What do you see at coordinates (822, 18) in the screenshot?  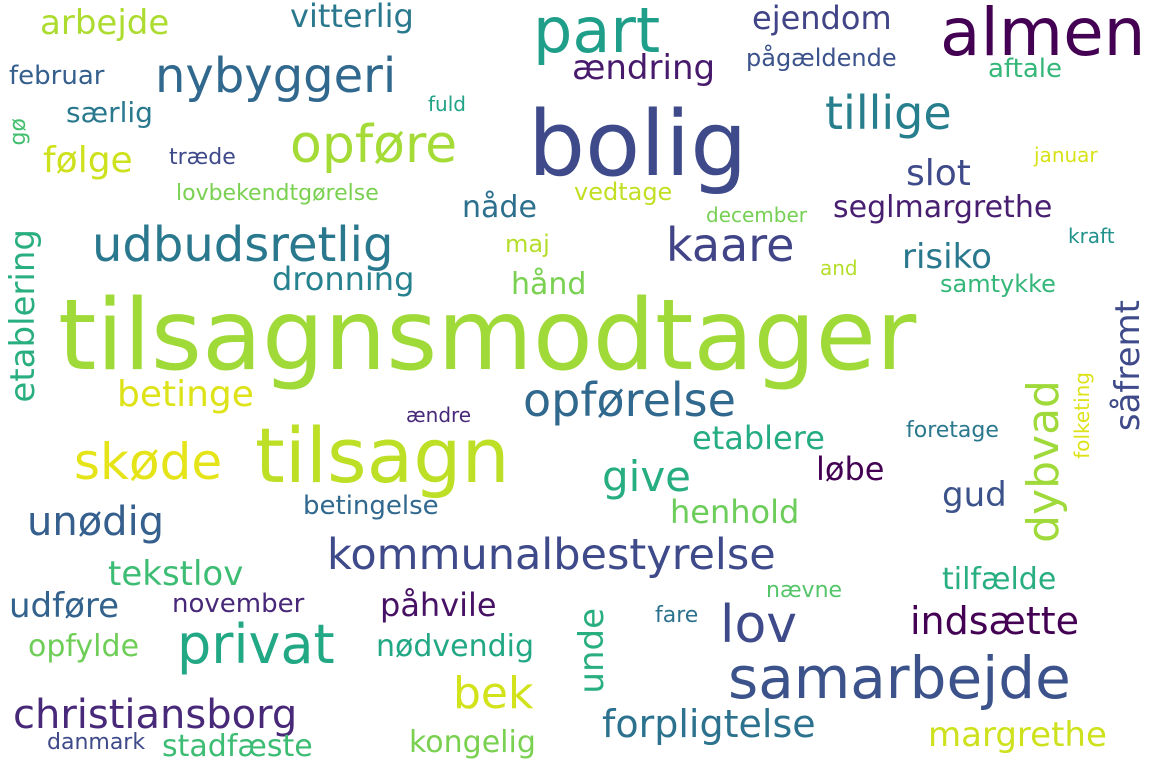 I see `word: ejendom` at bounding box center [822, 18].